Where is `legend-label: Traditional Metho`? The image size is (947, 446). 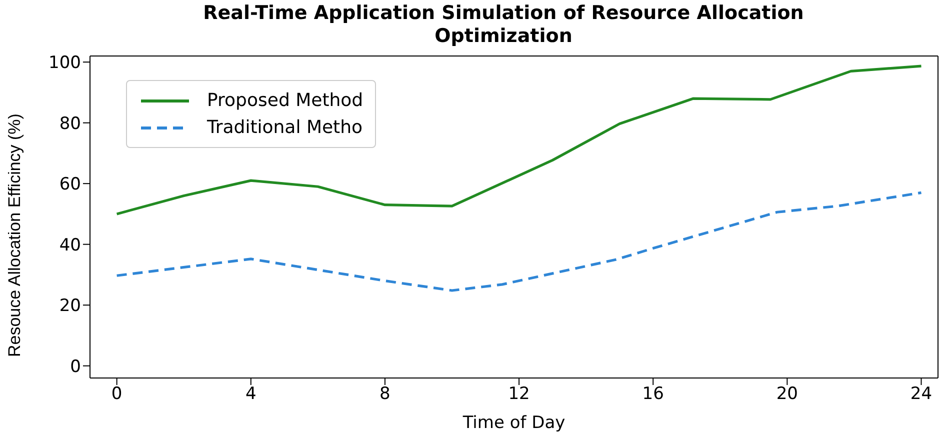
legend-label: Traditional Metho is located at coordinates (285, 127).